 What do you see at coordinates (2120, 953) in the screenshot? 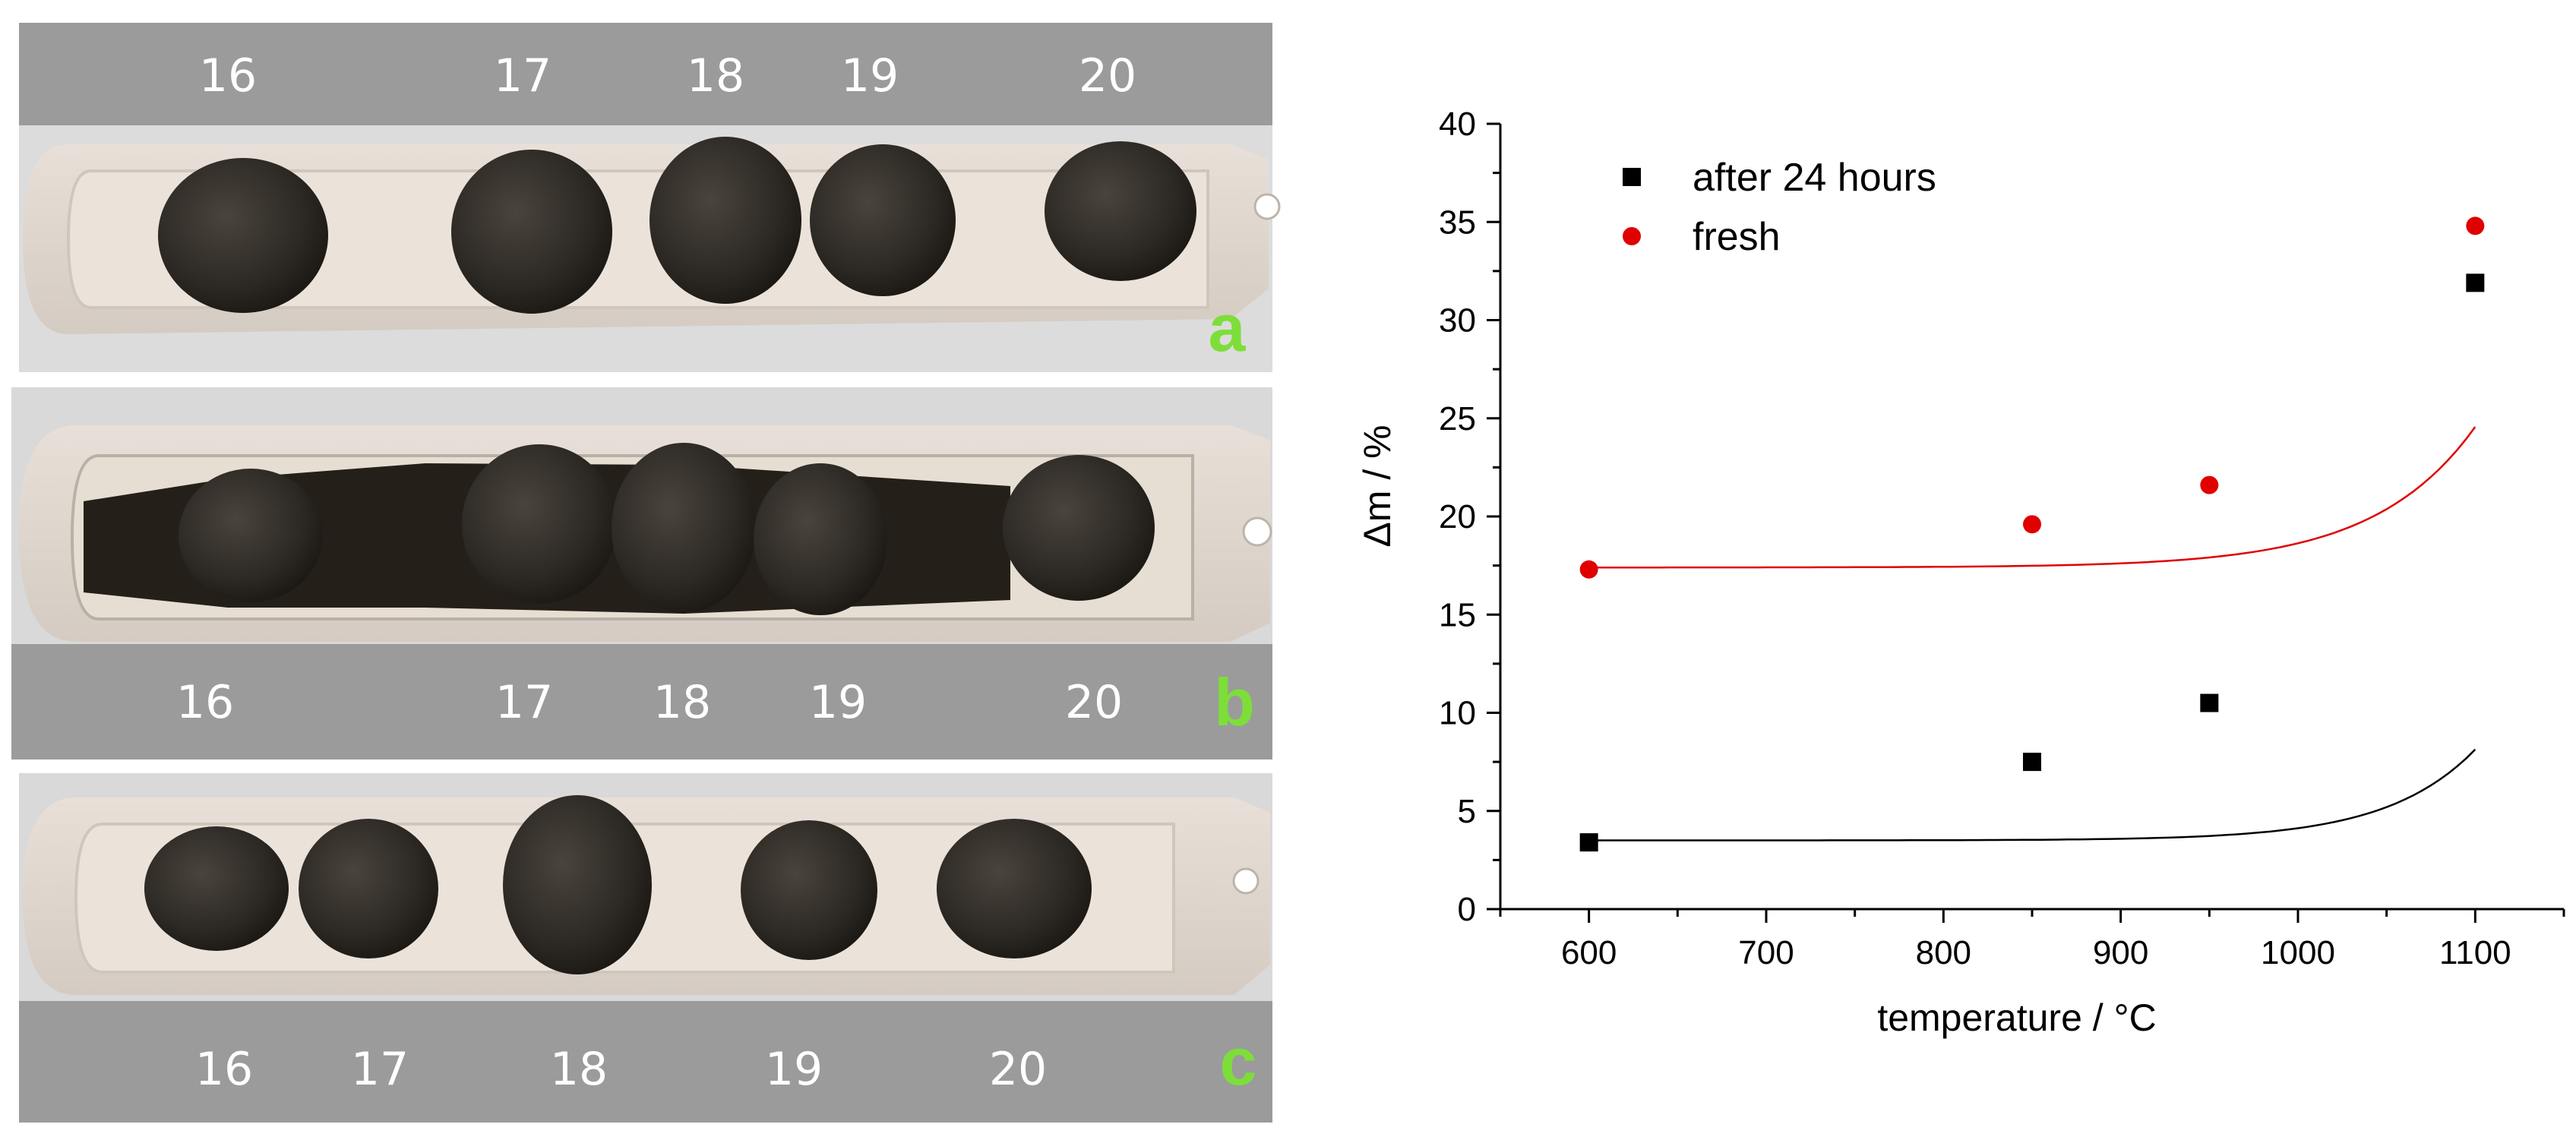
I see `x-tick-label: 900` at bounding box center [2120, 953].